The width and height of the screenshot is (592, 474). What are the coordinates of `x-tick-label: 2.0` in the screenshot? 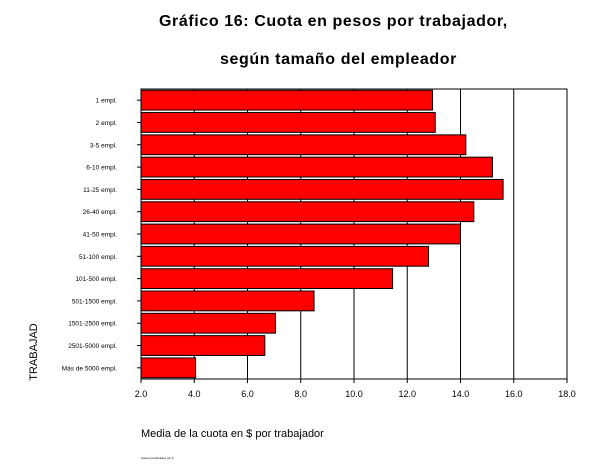 It's located at (141, 394).